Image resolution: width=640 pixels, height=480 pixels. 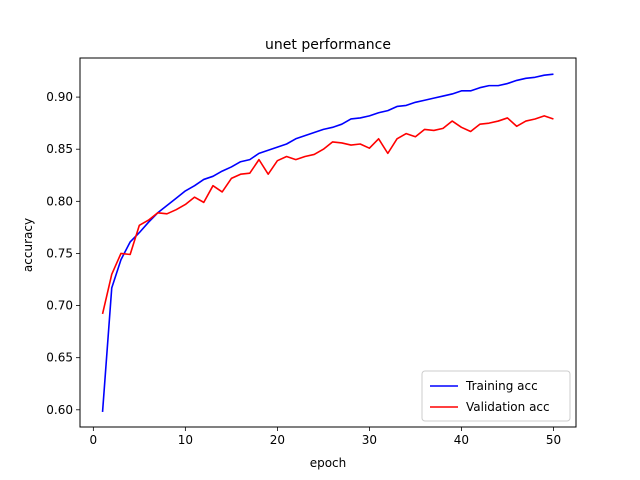 What do you see at coordinates (501, 386) in the screenshot?
I see `legend-entry: Training acc` at bounding box center [501, 386].